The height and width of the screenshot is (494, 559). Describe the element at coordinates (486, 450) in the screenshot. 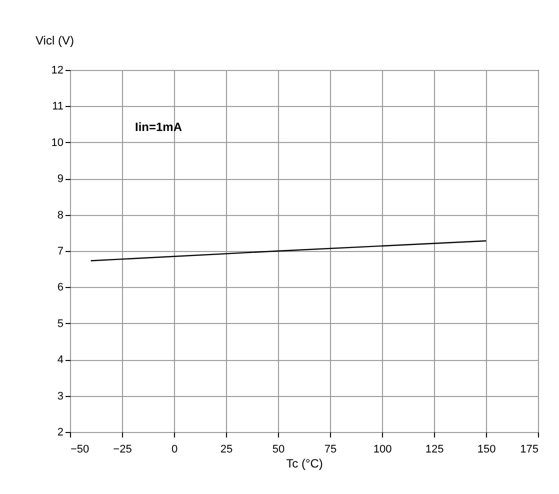

I see `x-tick-label: 150` at that location.